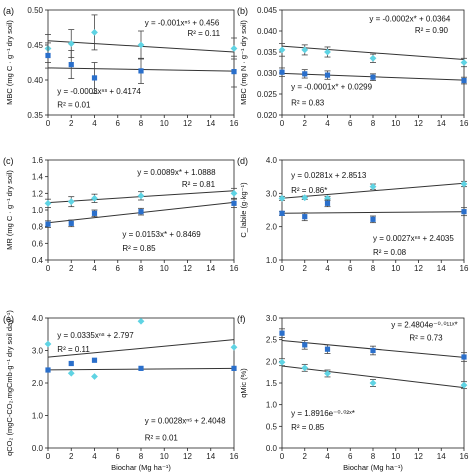 The height and width of the screenshot is (473, 474). Describe the element at coordinates (141, 467) in the screenshot. I see `x-axis-label: Biochar (Mg ha⁻¹)` at that location.